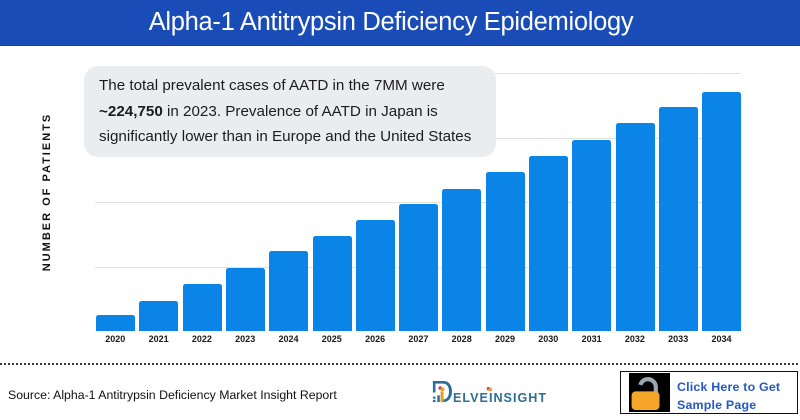 The image size is (800, 420). Describe the element at coordinates (500, 398) in the screenshot. I see `svg-text: ELVEINSIGHT` at that location.